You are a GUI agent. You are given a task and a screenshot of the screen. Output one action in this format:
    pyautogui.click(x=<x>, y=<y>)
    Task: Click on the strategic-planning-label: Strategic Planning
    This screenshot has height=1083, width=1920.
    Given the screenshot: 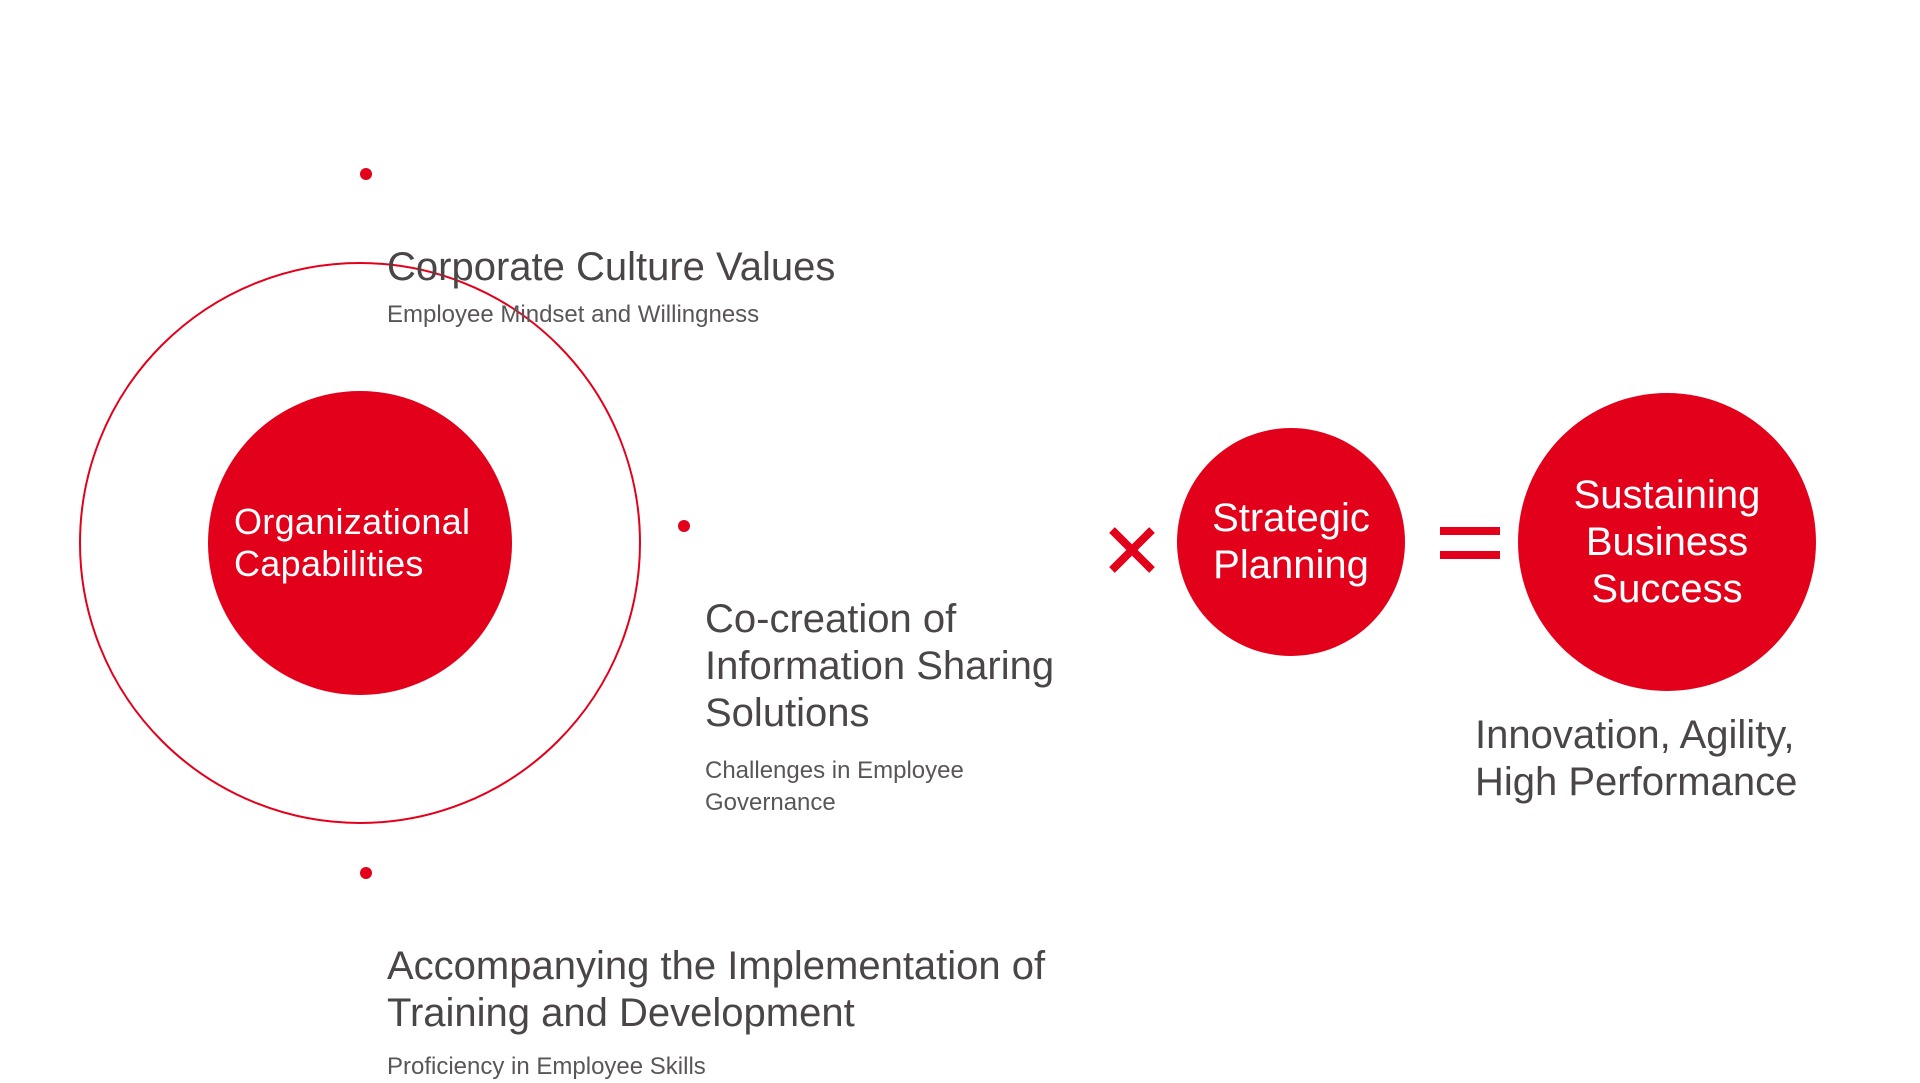 What is the action you would take?
    pyautogui.click(x=1291, y=541)
    